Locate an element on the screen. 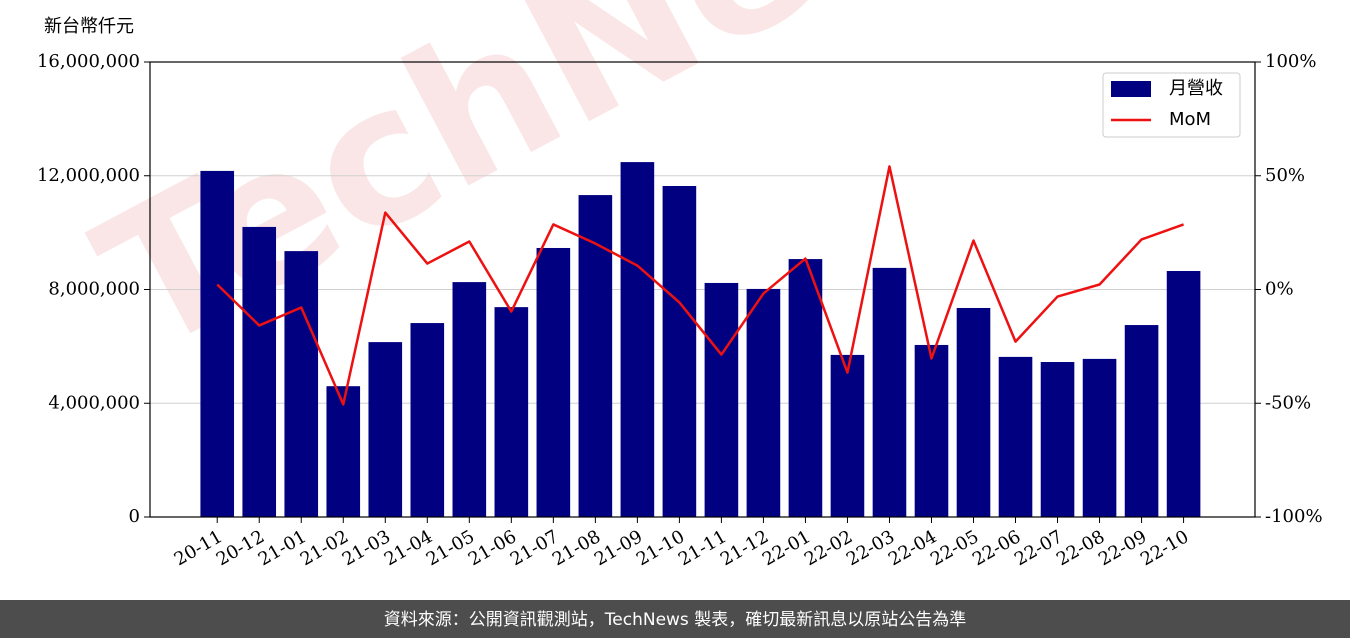 The height and width of the screenshot is (638, 1350). footer: 資料來源：公開資訊觀測站，TechNews 製表，確切最新訊息以原站公告為準 is located at coordinates (675, 620).